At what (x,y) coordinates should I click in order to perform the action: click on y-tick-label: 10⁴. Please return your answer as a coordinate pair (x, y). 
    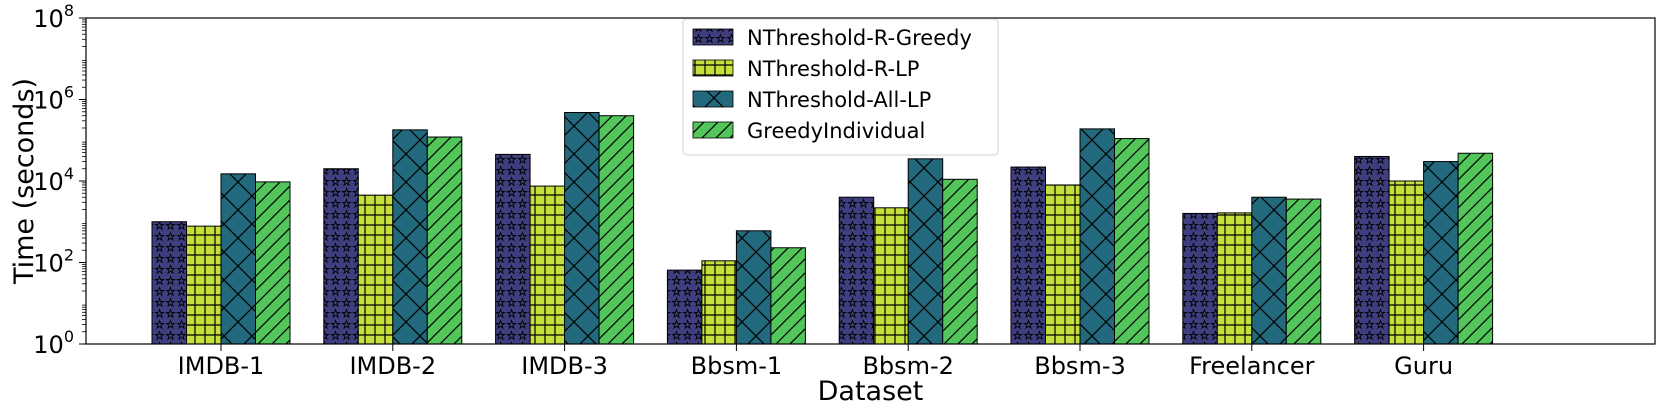
    Looking at the image, I should click on (53, 180).